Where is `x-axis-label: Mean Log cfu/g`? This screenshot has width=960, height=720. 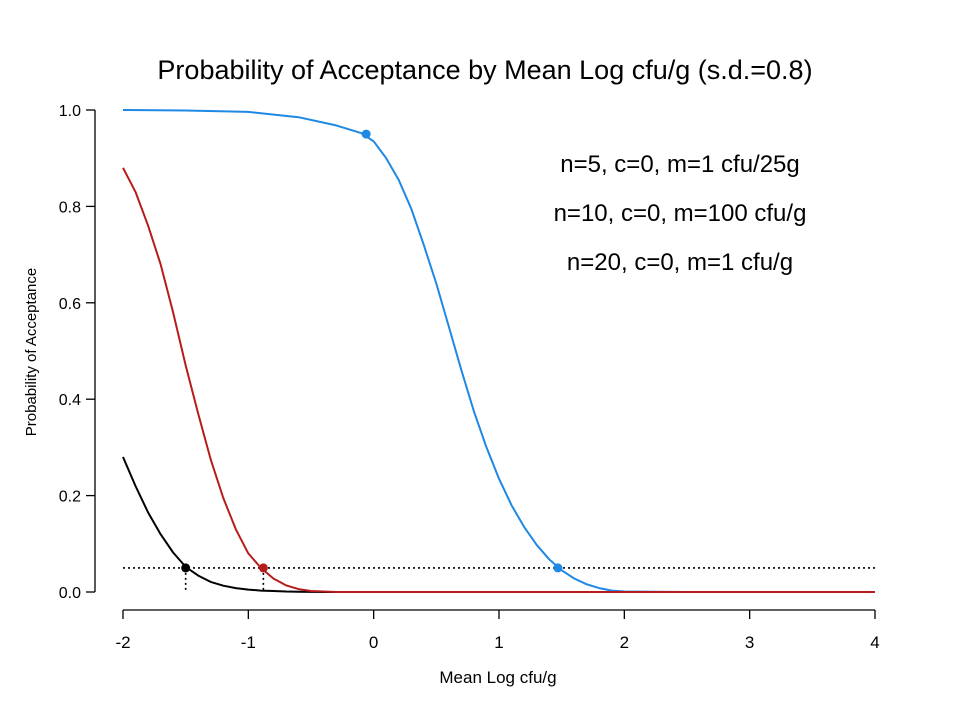
x-axis-label: Mean Log cfu/g is located at coordinates (497, 677).